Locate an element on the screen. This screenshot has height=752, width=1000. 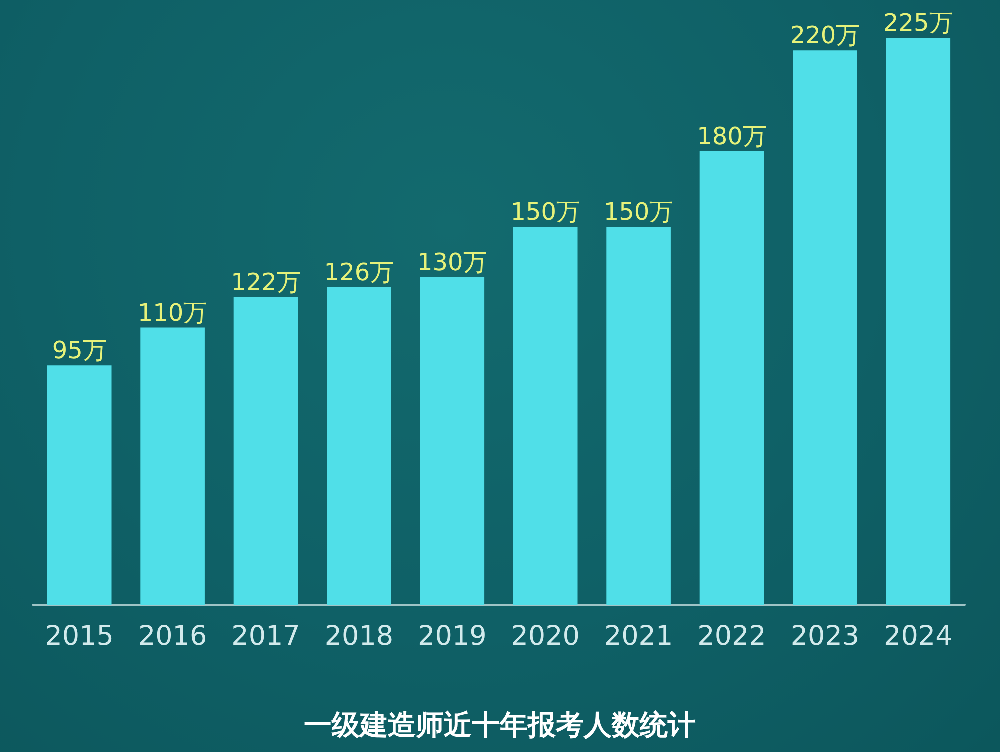
x-tick-label: 2022 is located at coordinates (732, 636).